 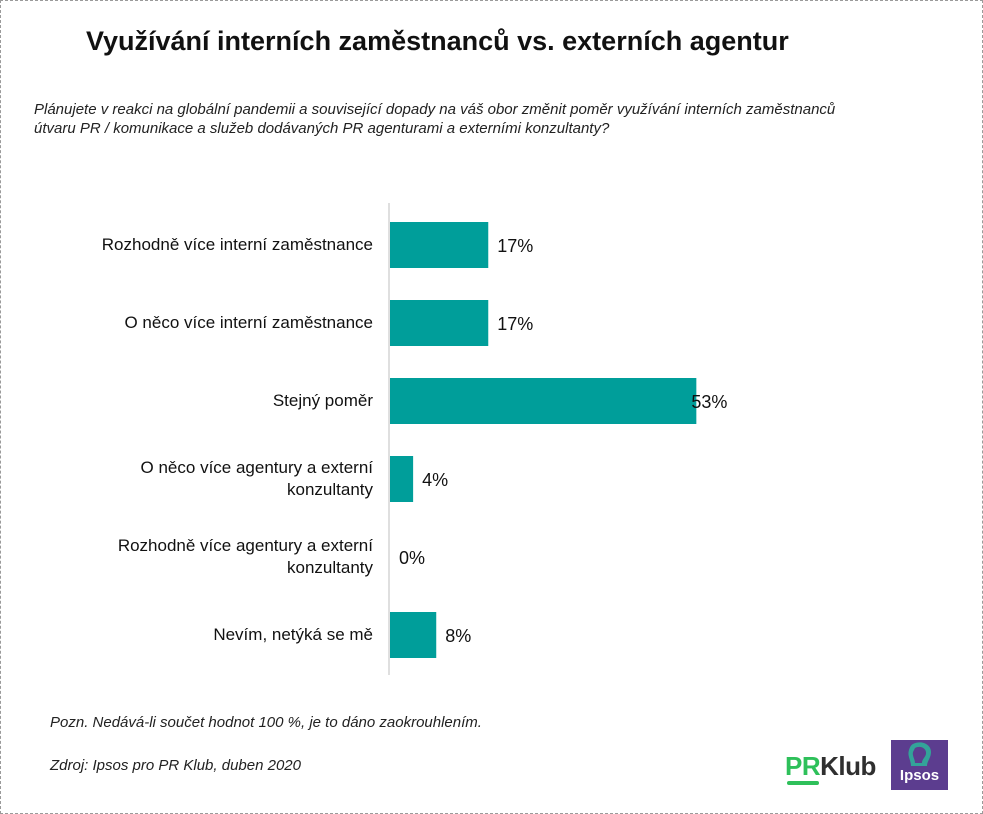 I want to click on category-label: Rozhodně více interní zaměstnance, so click(x=208, y=245).